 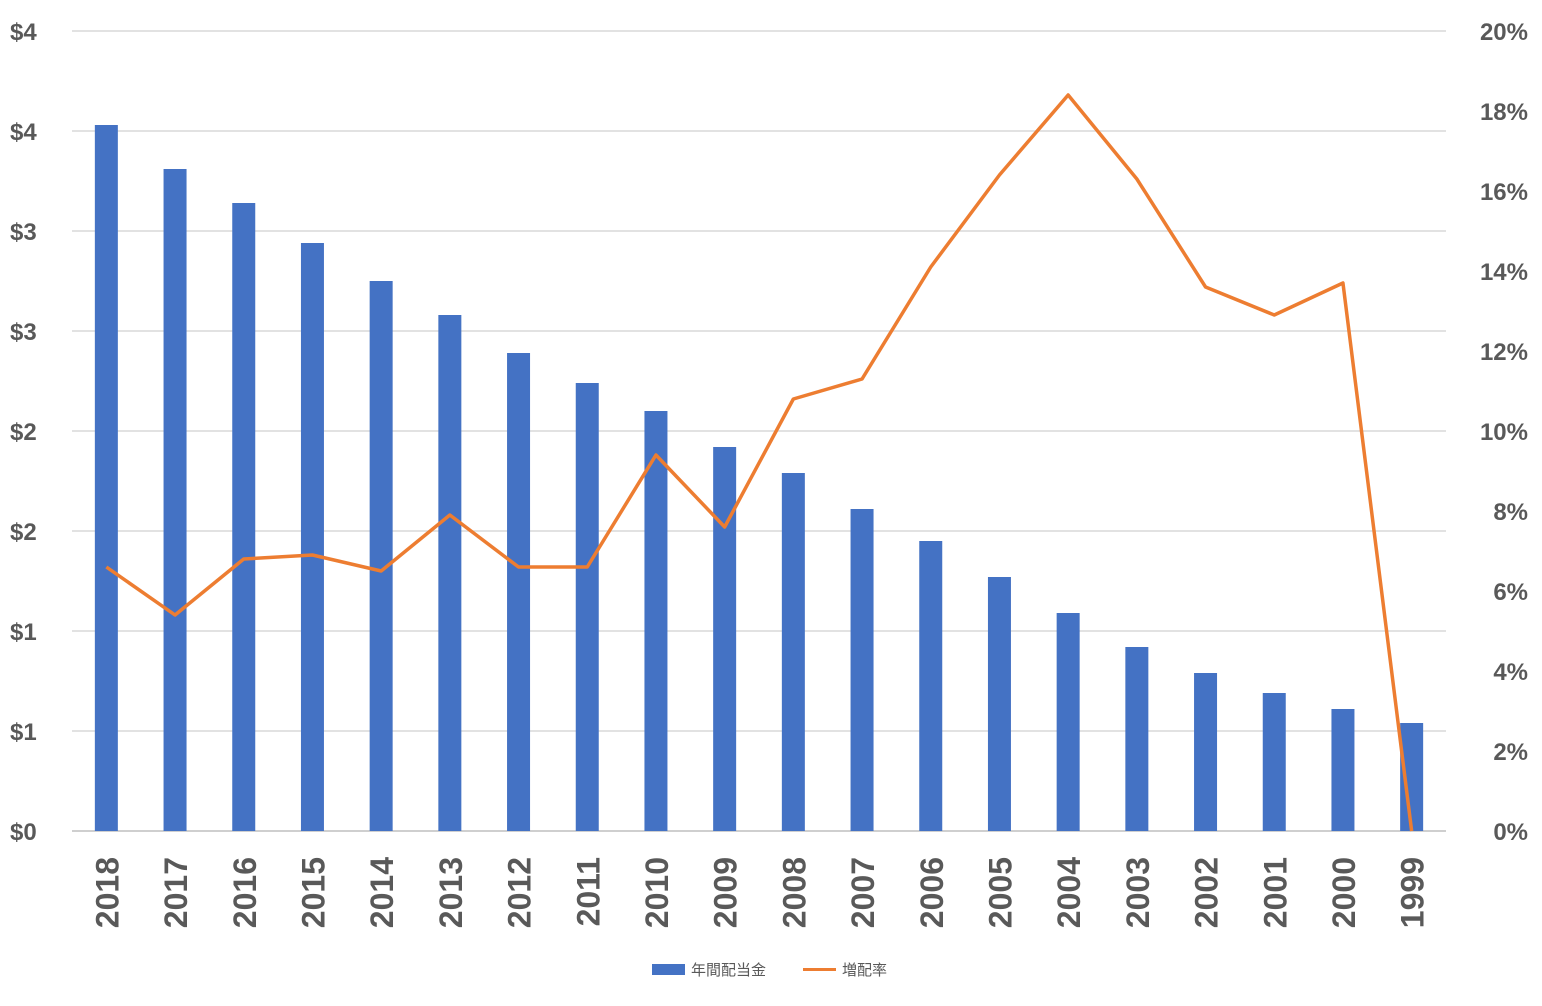 What do you see at coordinates (1068, 722) in the screenshot?
I see `bar-2004` at bounding box center [1068, 722].